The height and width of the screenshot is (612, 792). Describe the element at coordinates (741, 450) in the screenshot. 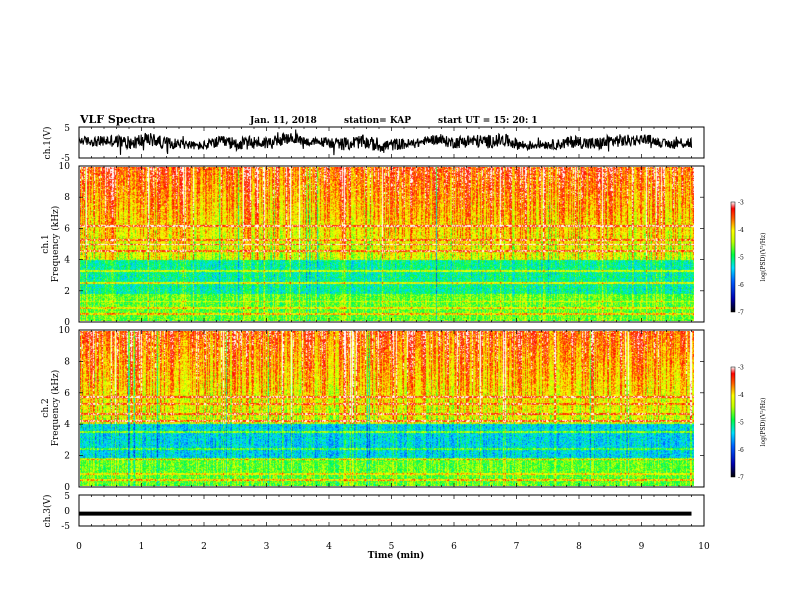

I see `ch2-colorbar-tick: -6` at that location.